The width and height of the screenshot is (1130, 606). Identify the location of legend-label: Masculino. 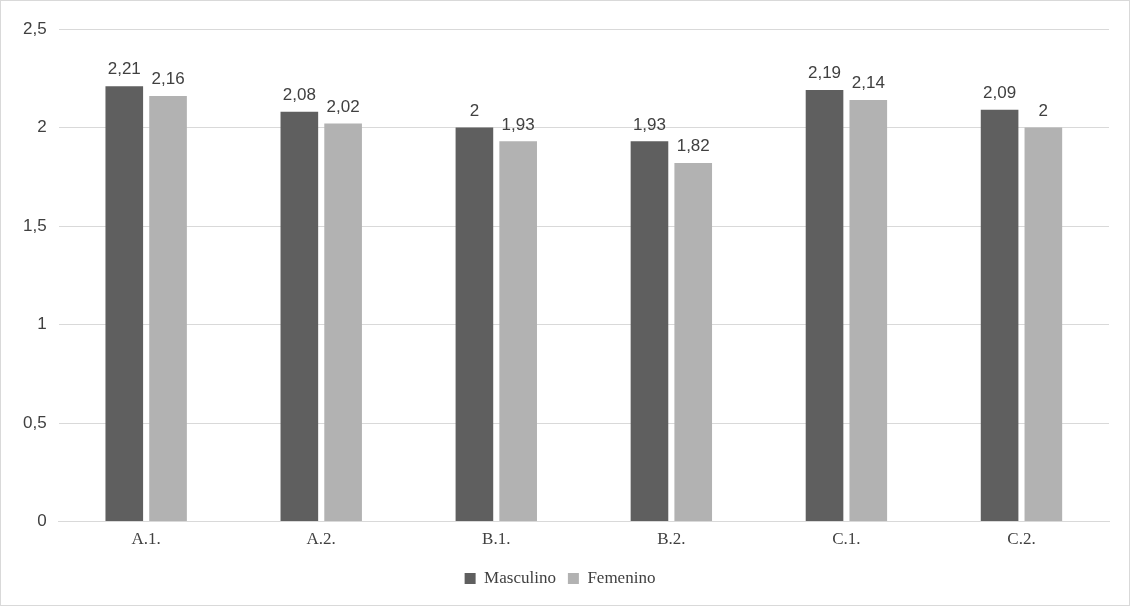
(520, 577).